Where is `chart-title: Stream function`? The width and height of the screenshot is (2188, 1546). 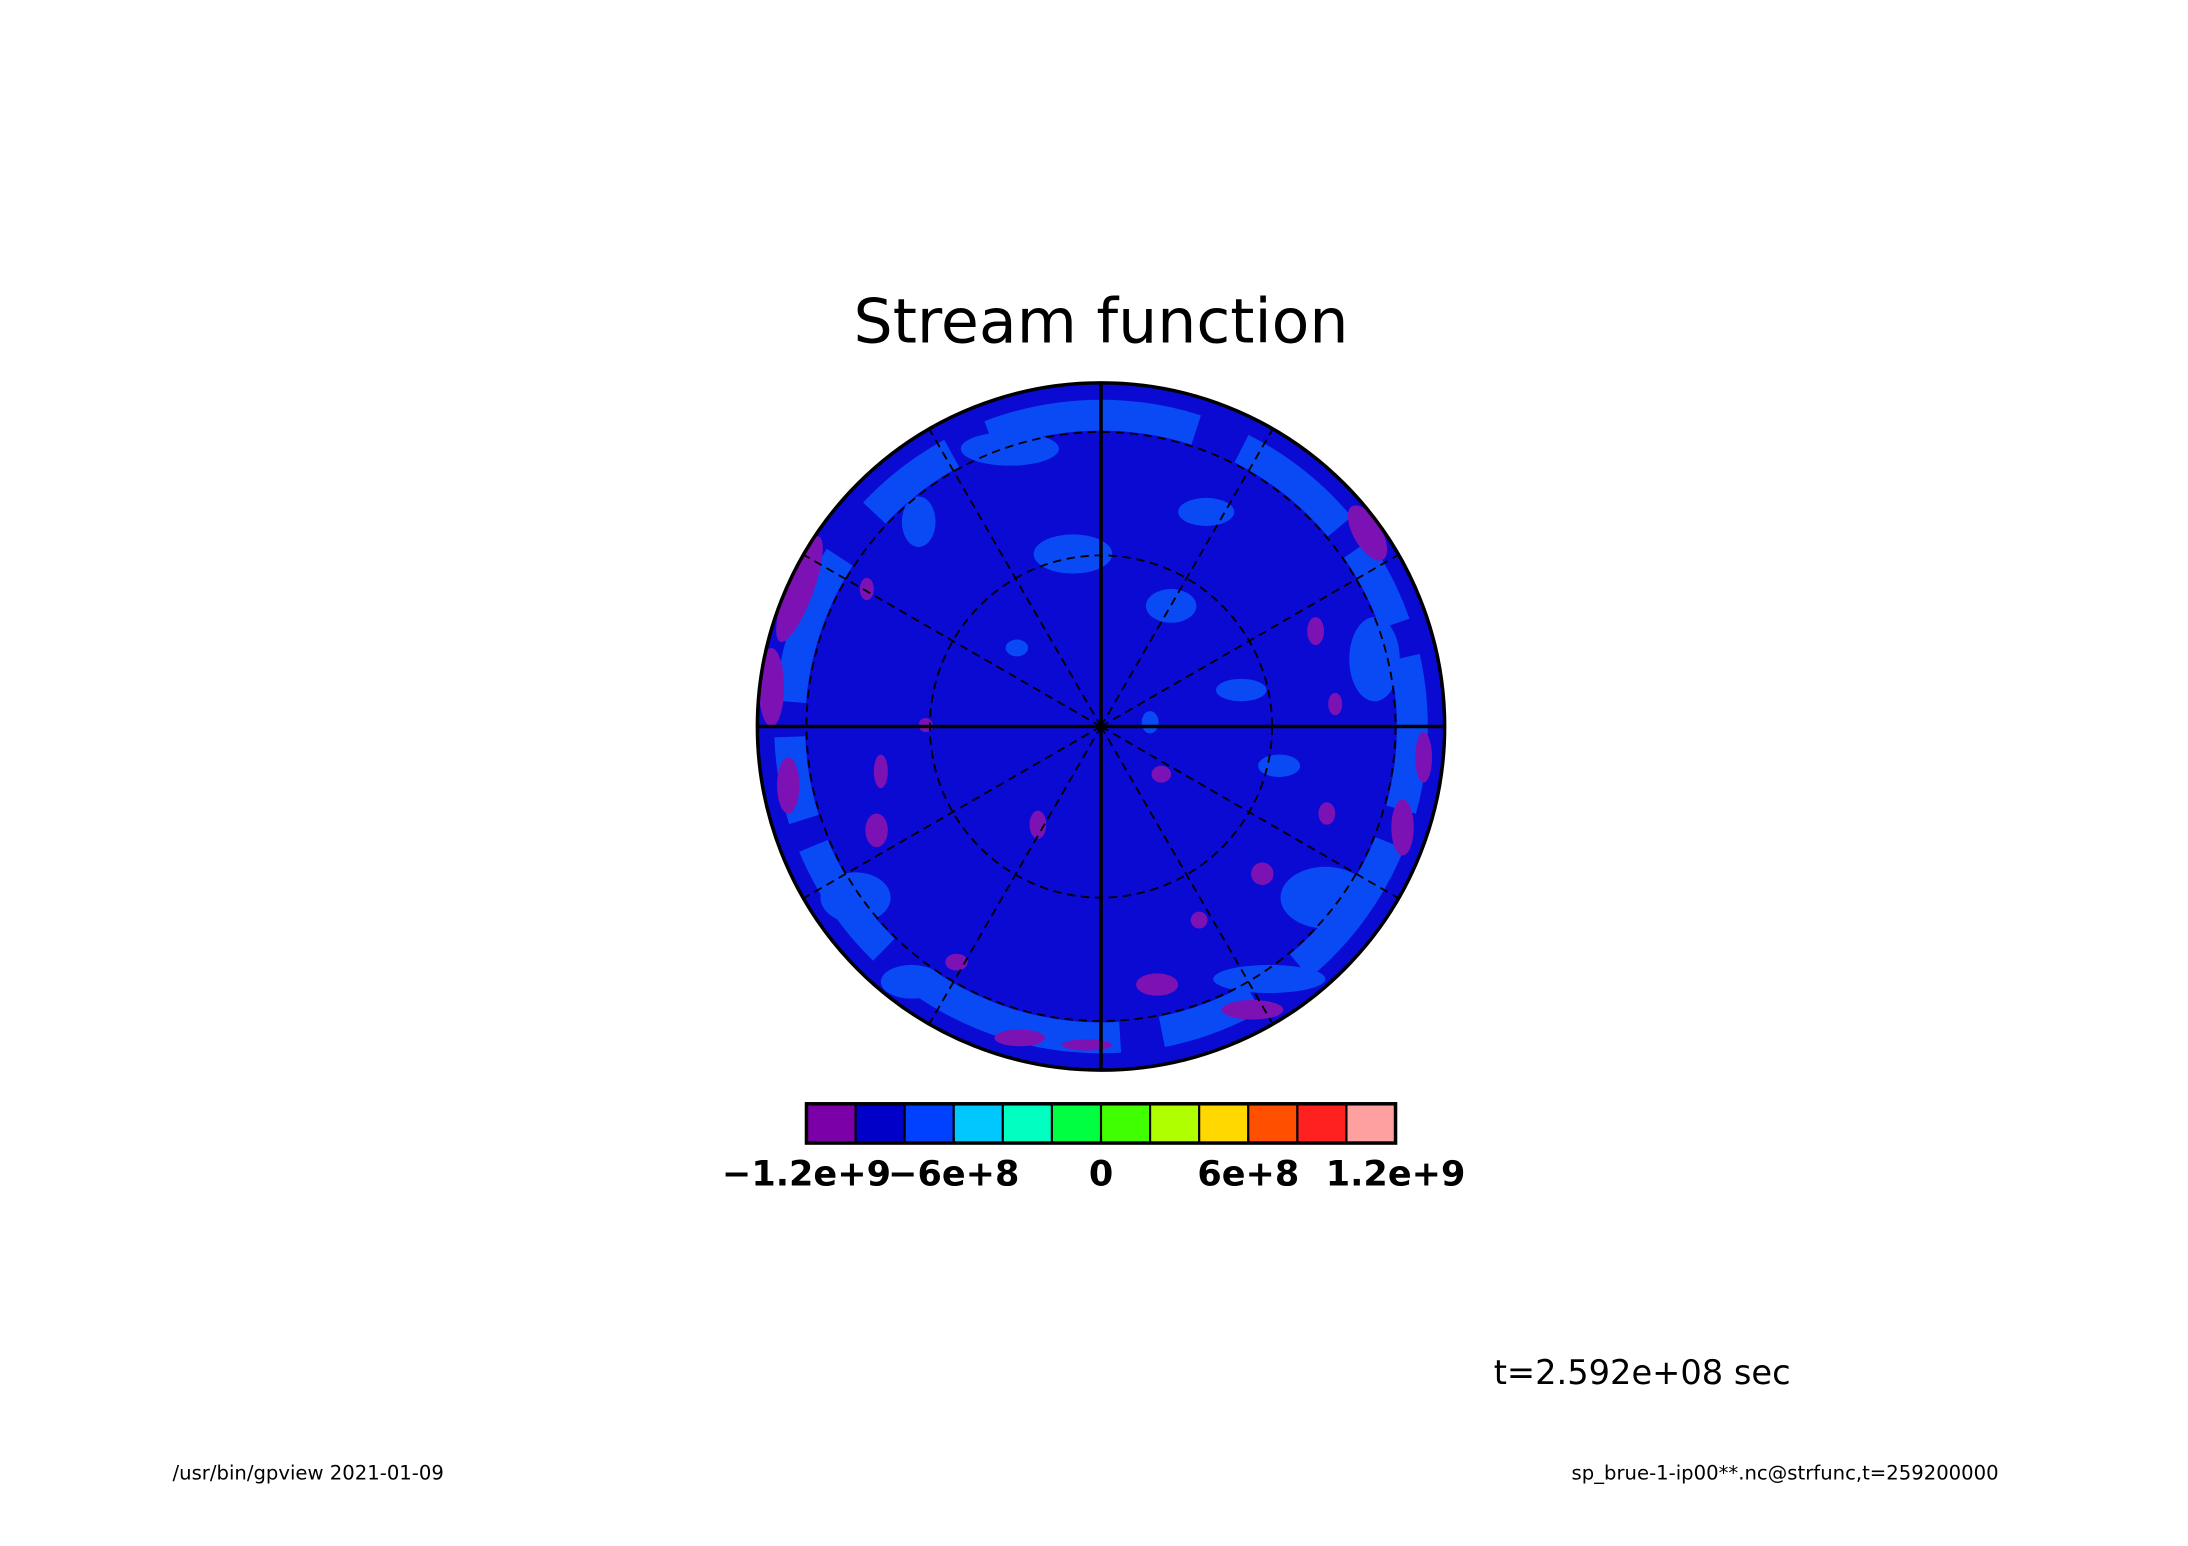
chart-title: Stream function is located at coordinates (1101, 321).